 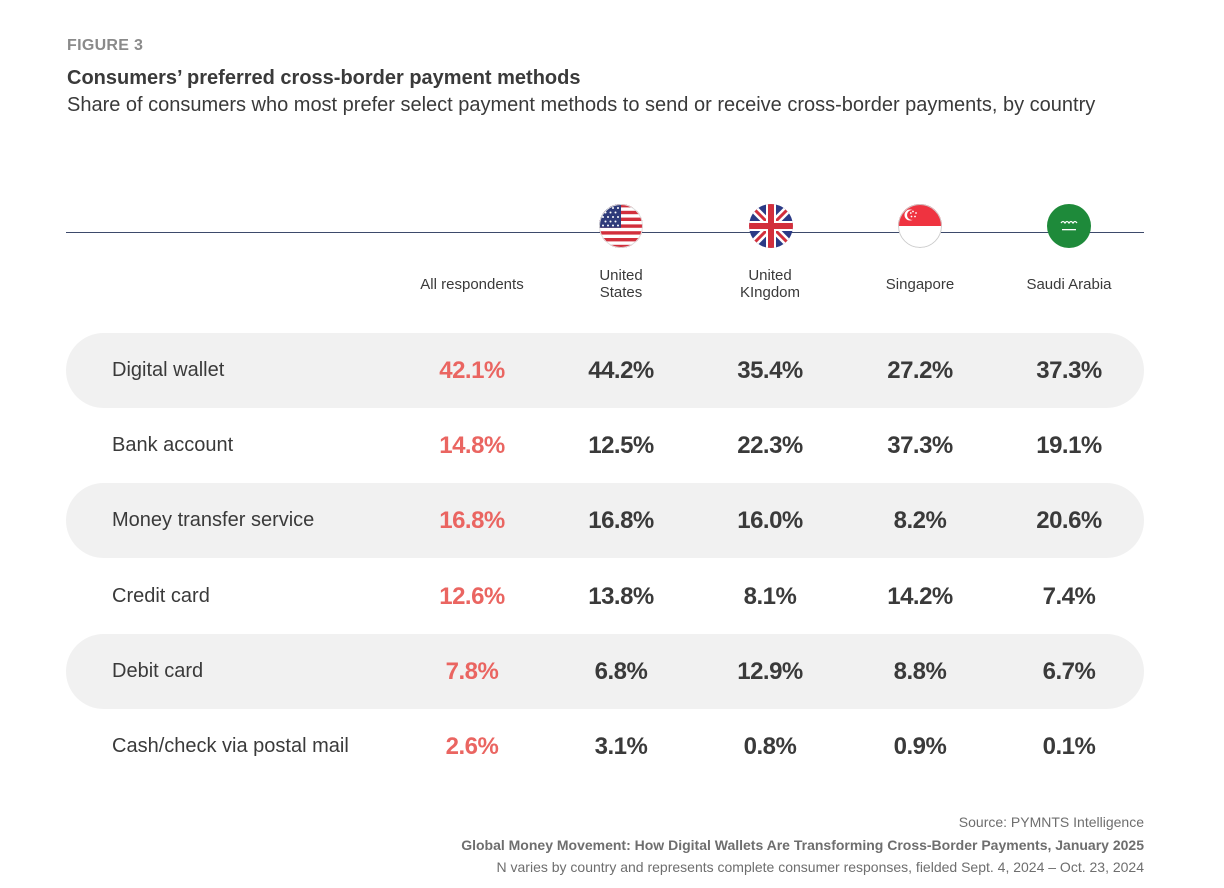 I want to click on cell-saudi-arabia: 19.1%, so click(x=1069, y=445).